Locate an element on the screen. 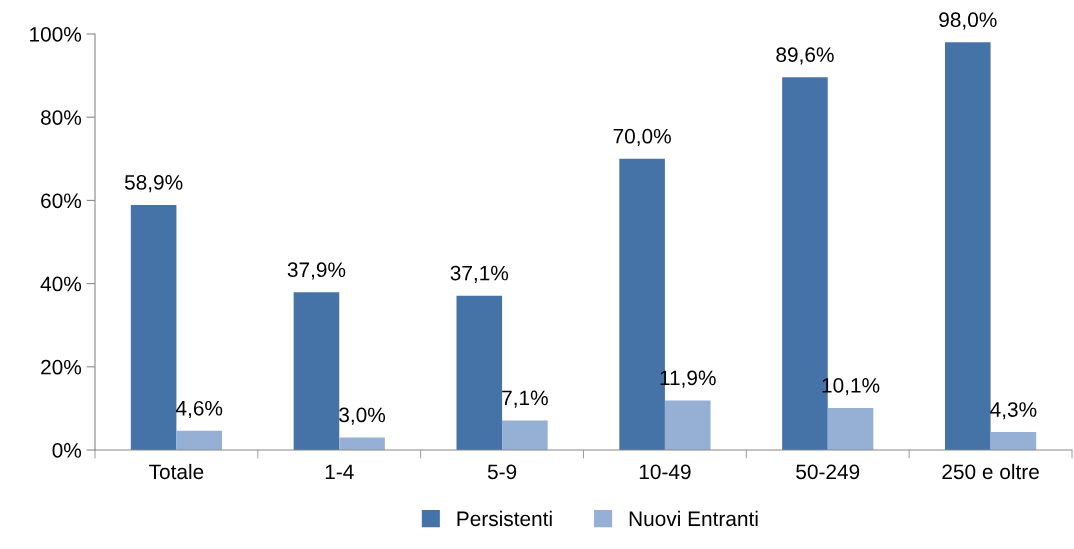 The width and height of the screenshot is (1074, 549). y-tick-label: 100% is located at coordinates (56, 34).